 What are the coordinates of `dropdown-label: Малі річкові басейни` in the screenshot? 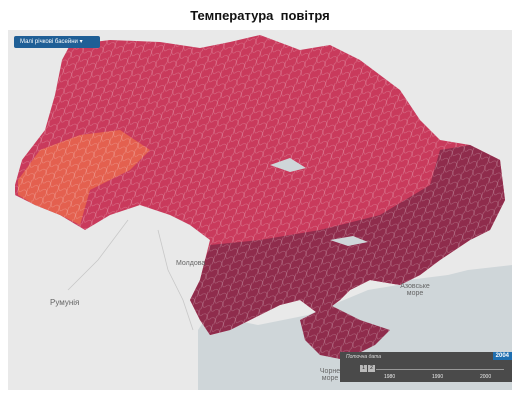 It's located at (49, 42).